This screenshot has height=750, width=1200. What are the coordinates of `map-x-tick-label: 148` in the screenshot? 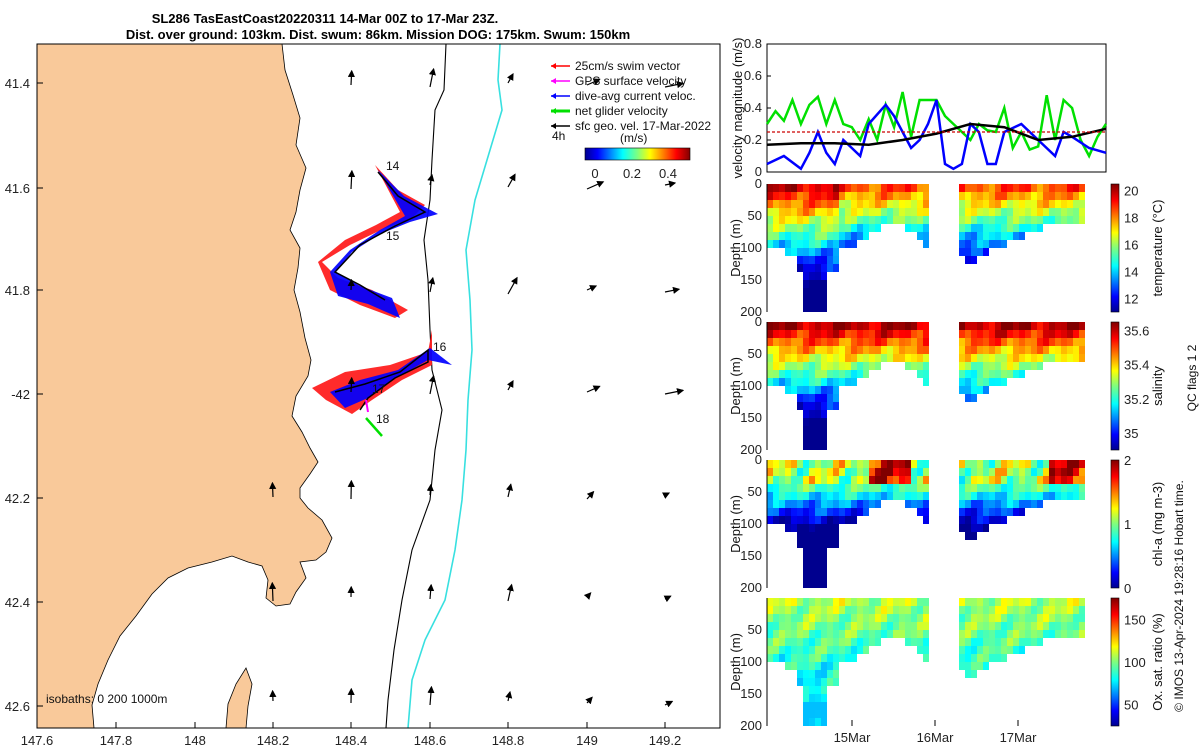 It's located at (195, 740).